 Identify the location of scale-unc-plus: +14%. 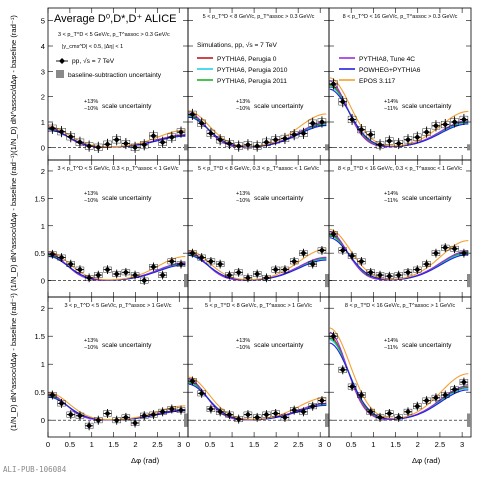
(391, 341).